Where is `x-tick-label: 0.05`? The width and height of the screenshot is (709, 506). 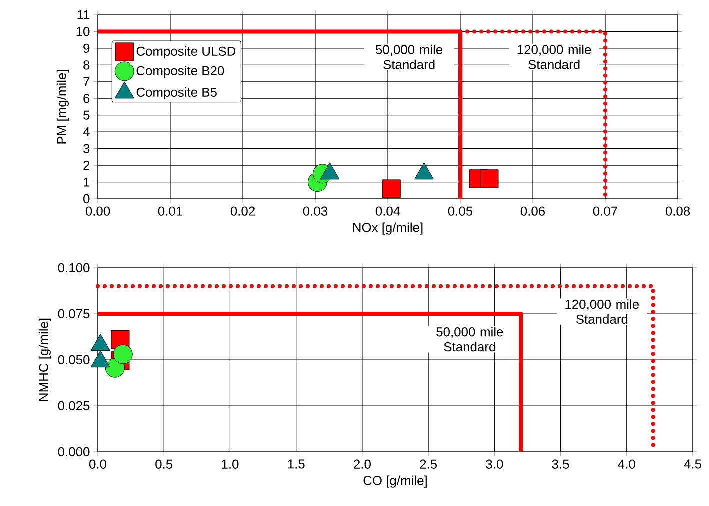
x-tick-label: 0.05 is located at coordinates (460, 211).